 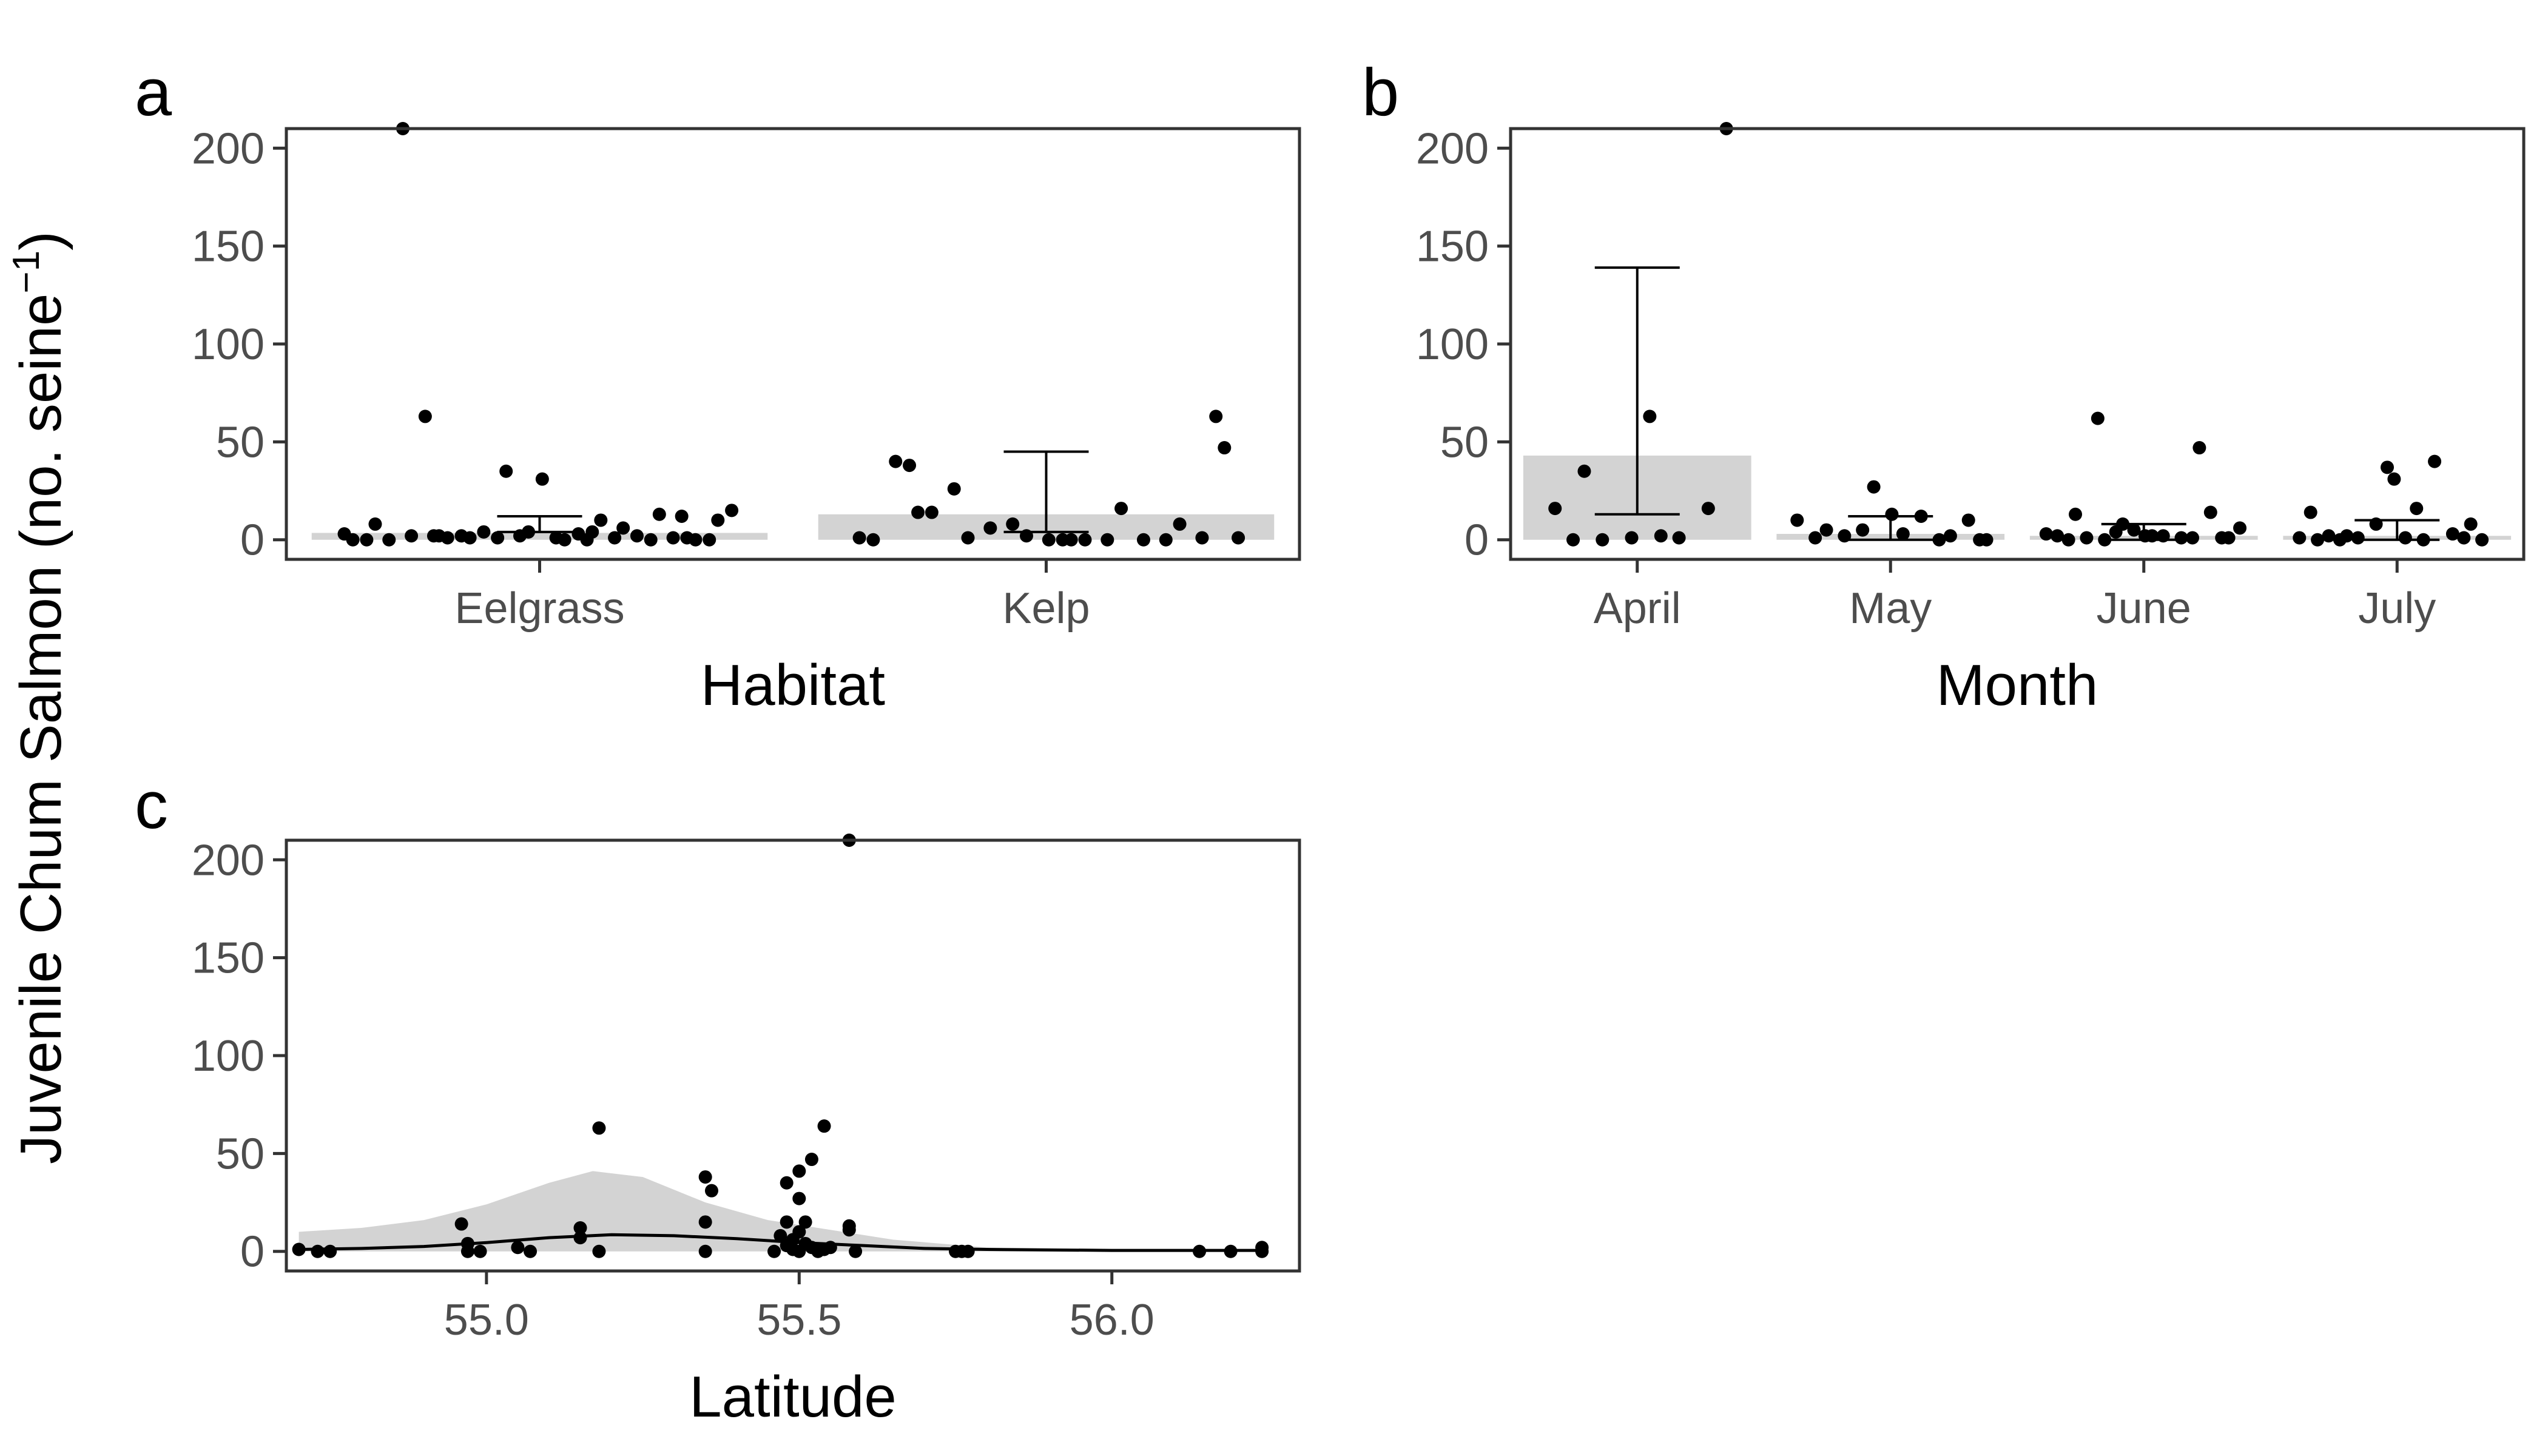 What do you see at coordinates (539, 608) in the screenshot?
I see `x-tick-label: Eelgrass` at bounding box center [539, 608].